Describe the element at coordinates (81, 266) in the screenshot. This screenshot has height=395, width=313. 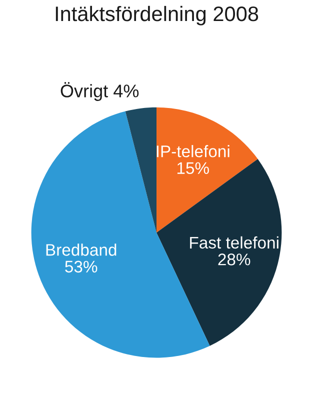
I see `data-label: 53%` at that location.